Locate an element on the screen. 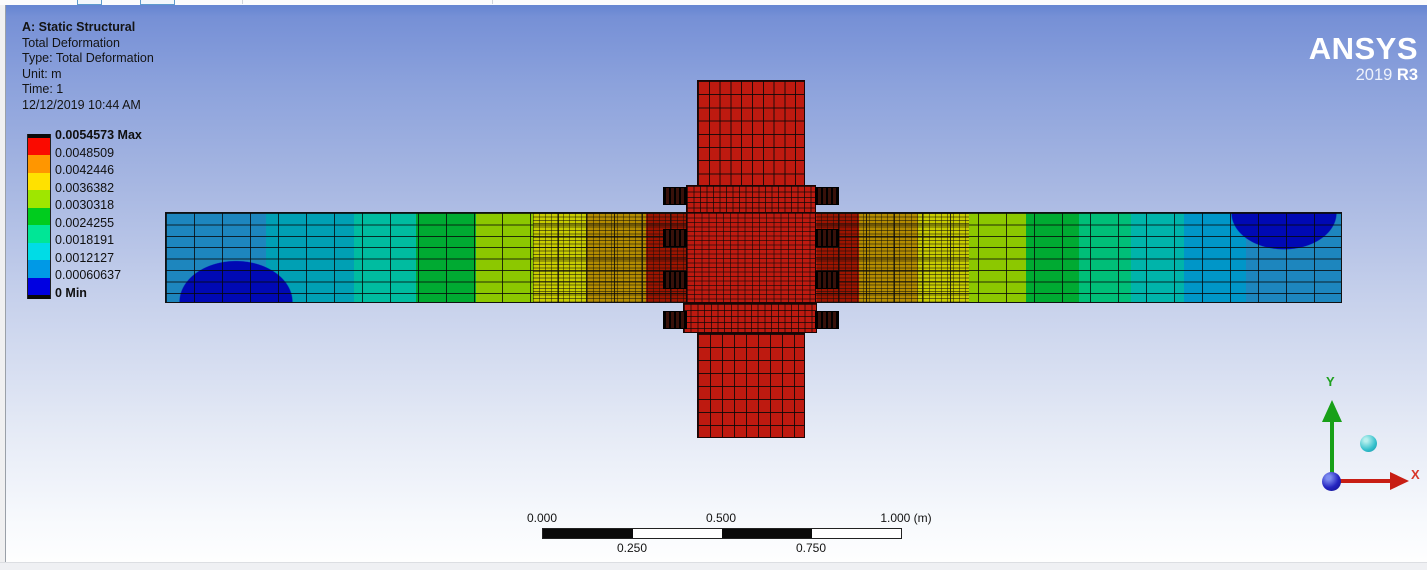 This screenshot has width=1427, height=570. result-unit: Unit: m is located at coordinates (42, 73).